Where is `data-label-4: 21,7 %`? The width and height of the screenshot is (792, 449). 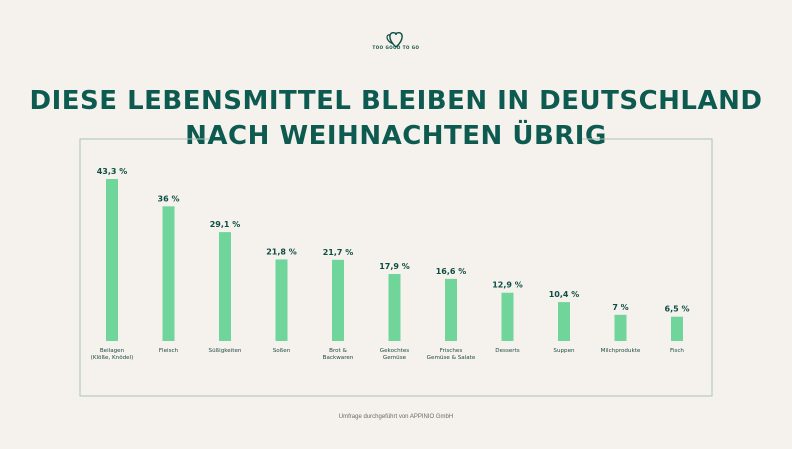
data-label-4: 21,7 % is located at coordinates (338, 252).